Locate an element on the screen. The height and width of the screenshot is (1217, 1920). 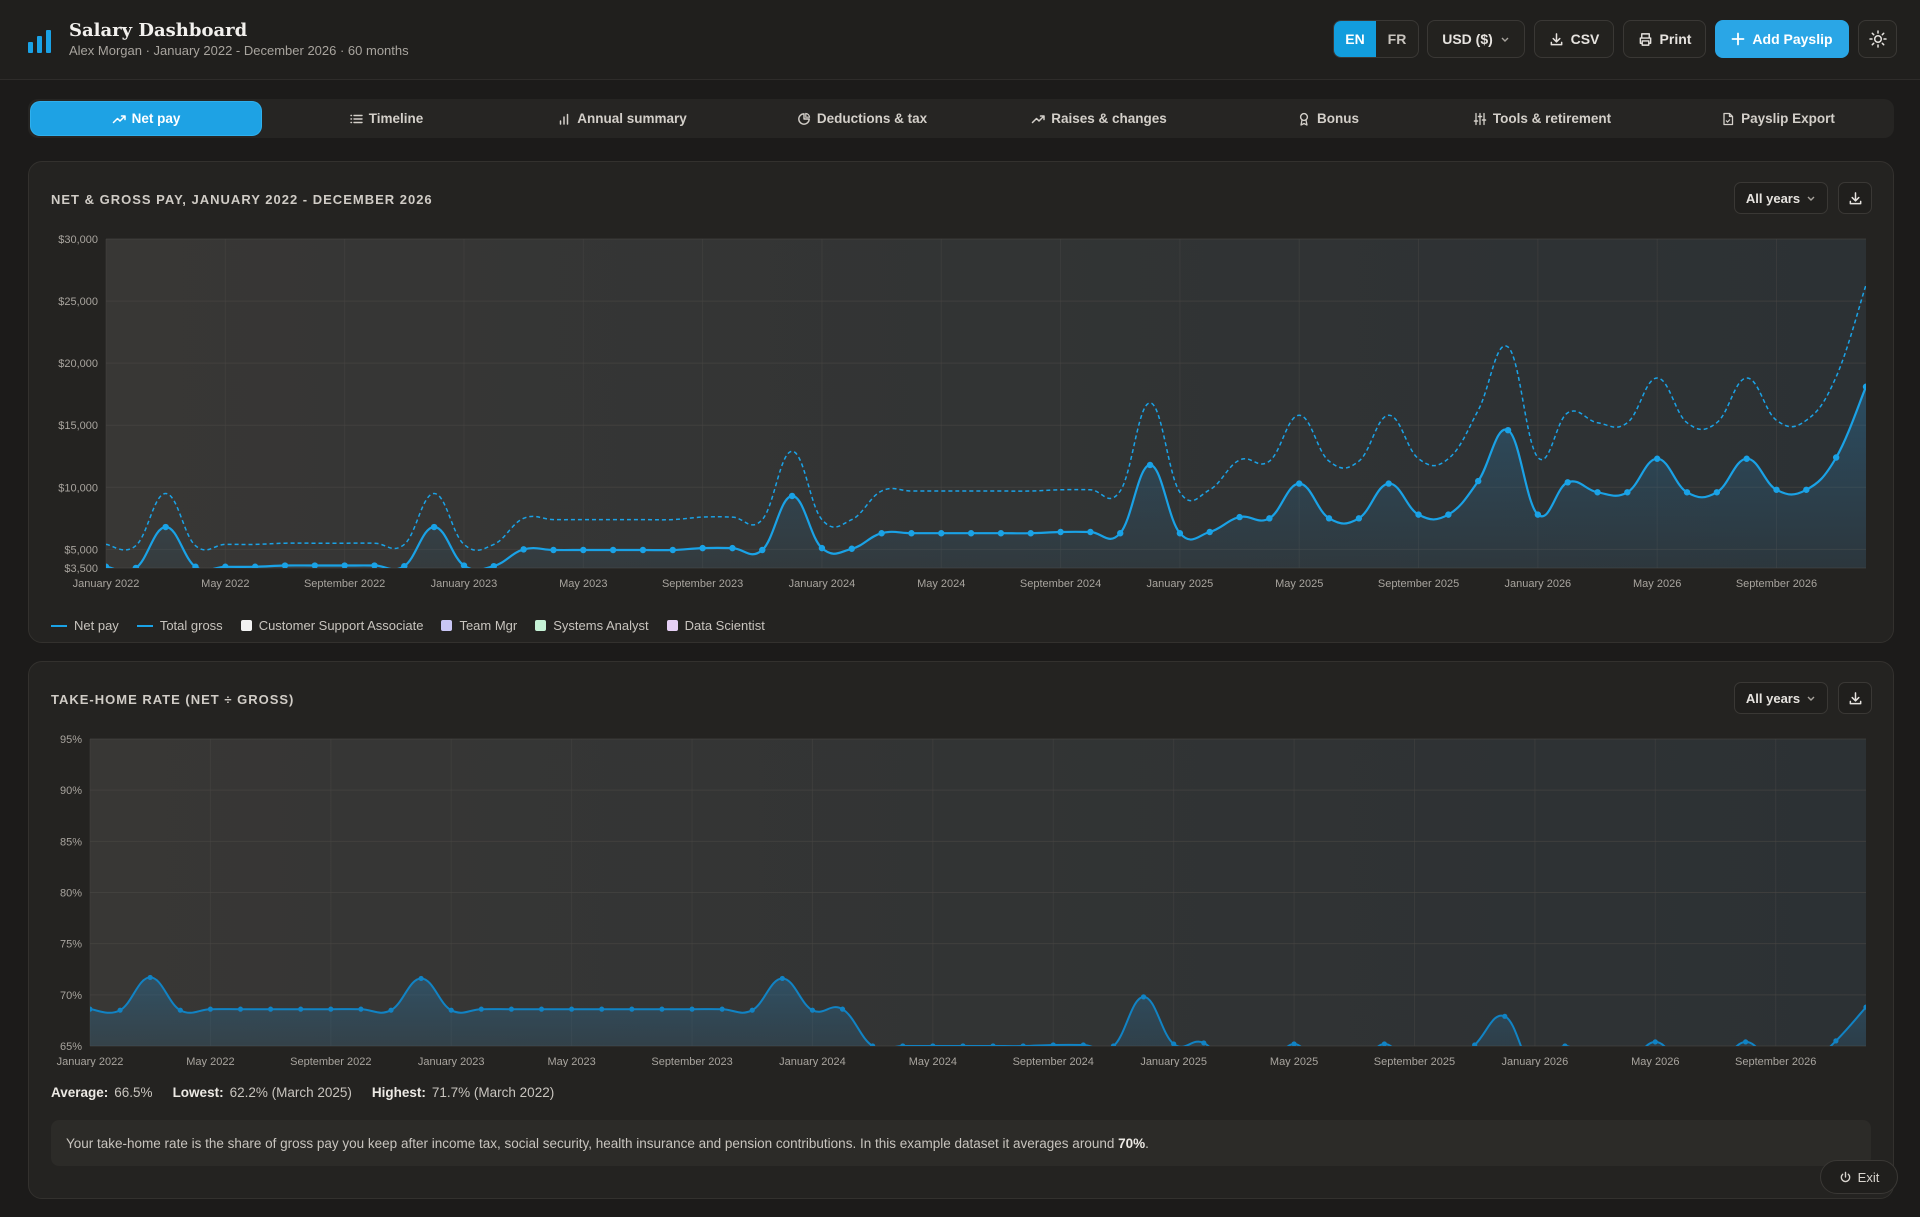
print-button: Print is located at coordinates (1664, 39).